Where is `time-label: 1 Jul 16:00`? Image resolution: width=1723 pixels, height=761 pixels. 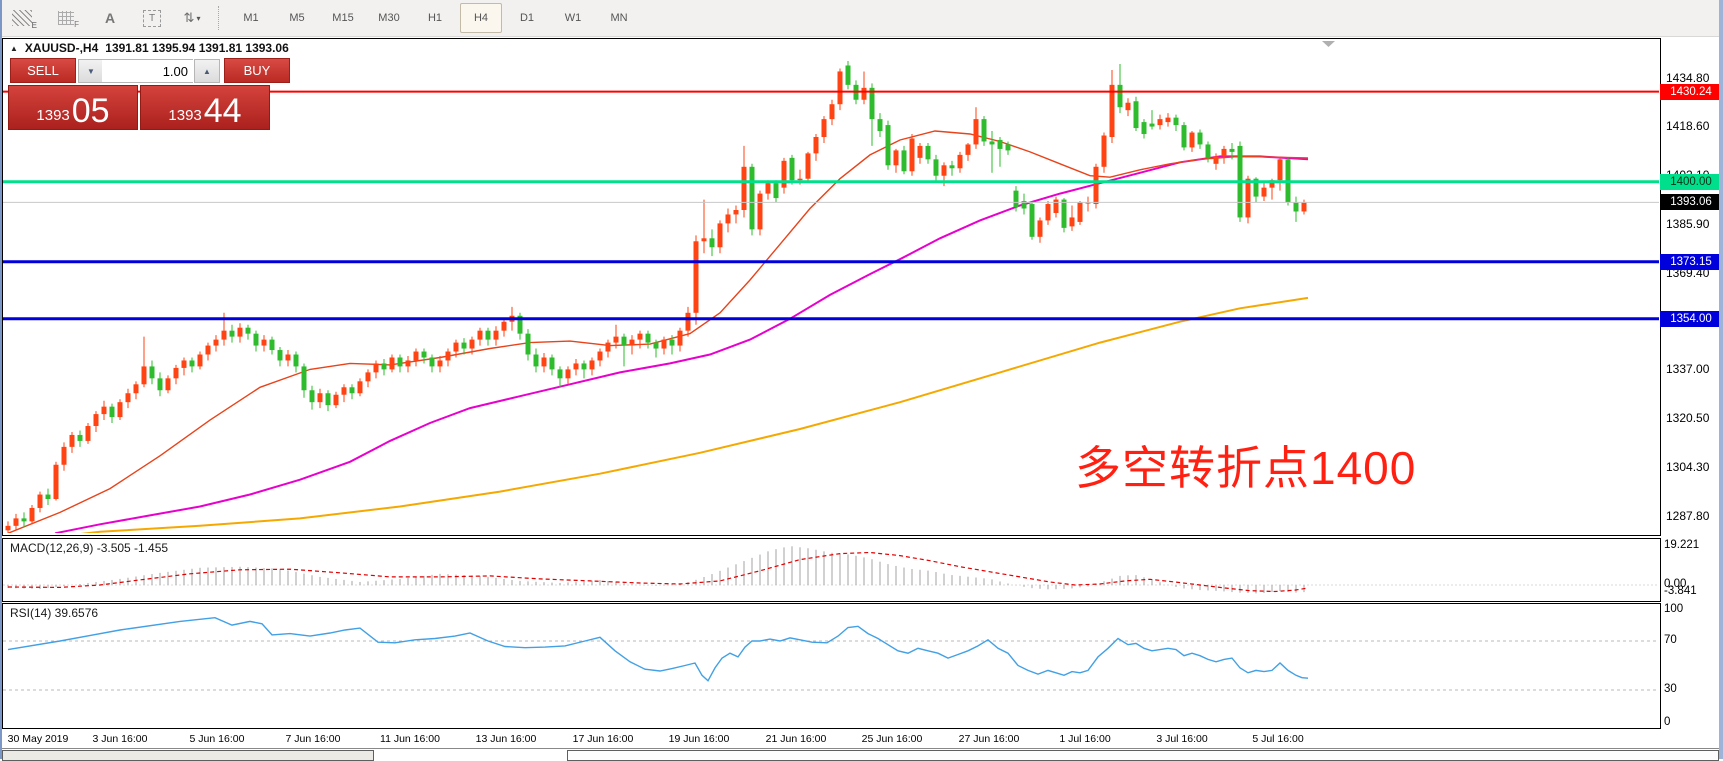
time-label: 1 Jul 16:00 is located at coordinates (1085, 739).